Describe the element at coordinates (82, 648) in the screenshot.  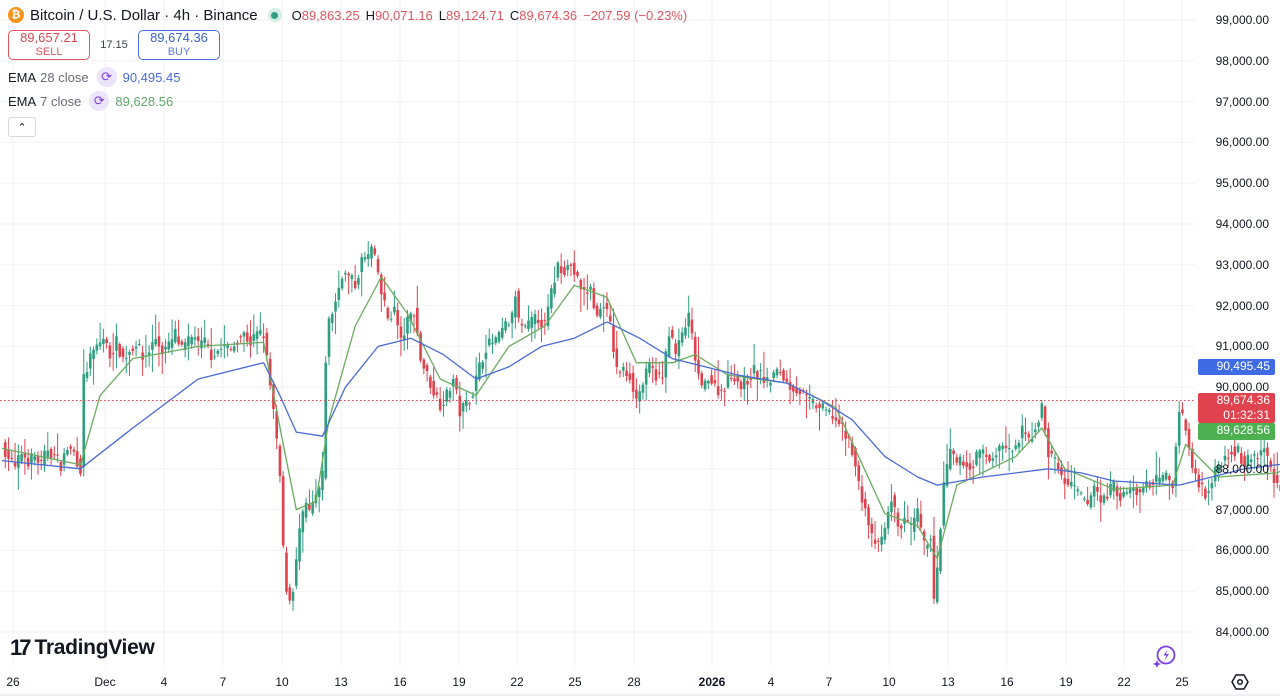
I see `tradingview-logo: 17 TradingView` at that location.